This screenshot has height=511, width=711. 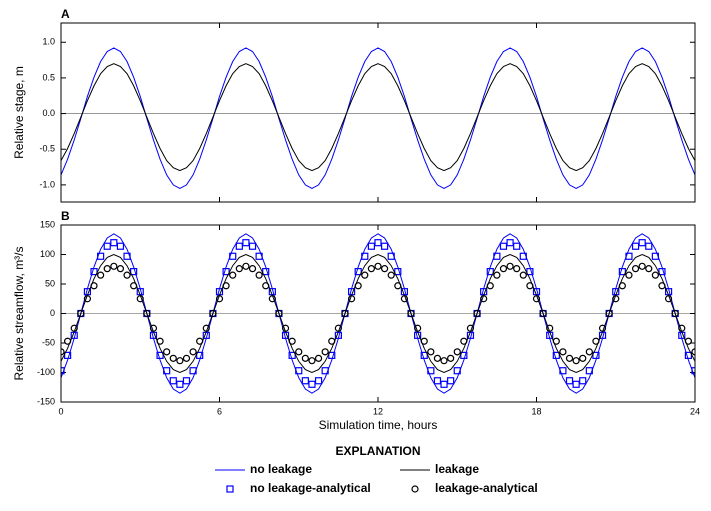 What do you see at coordinates (65, 216) in the screenshot?
I see `panel-label: B` at bounding box center [65, 216].